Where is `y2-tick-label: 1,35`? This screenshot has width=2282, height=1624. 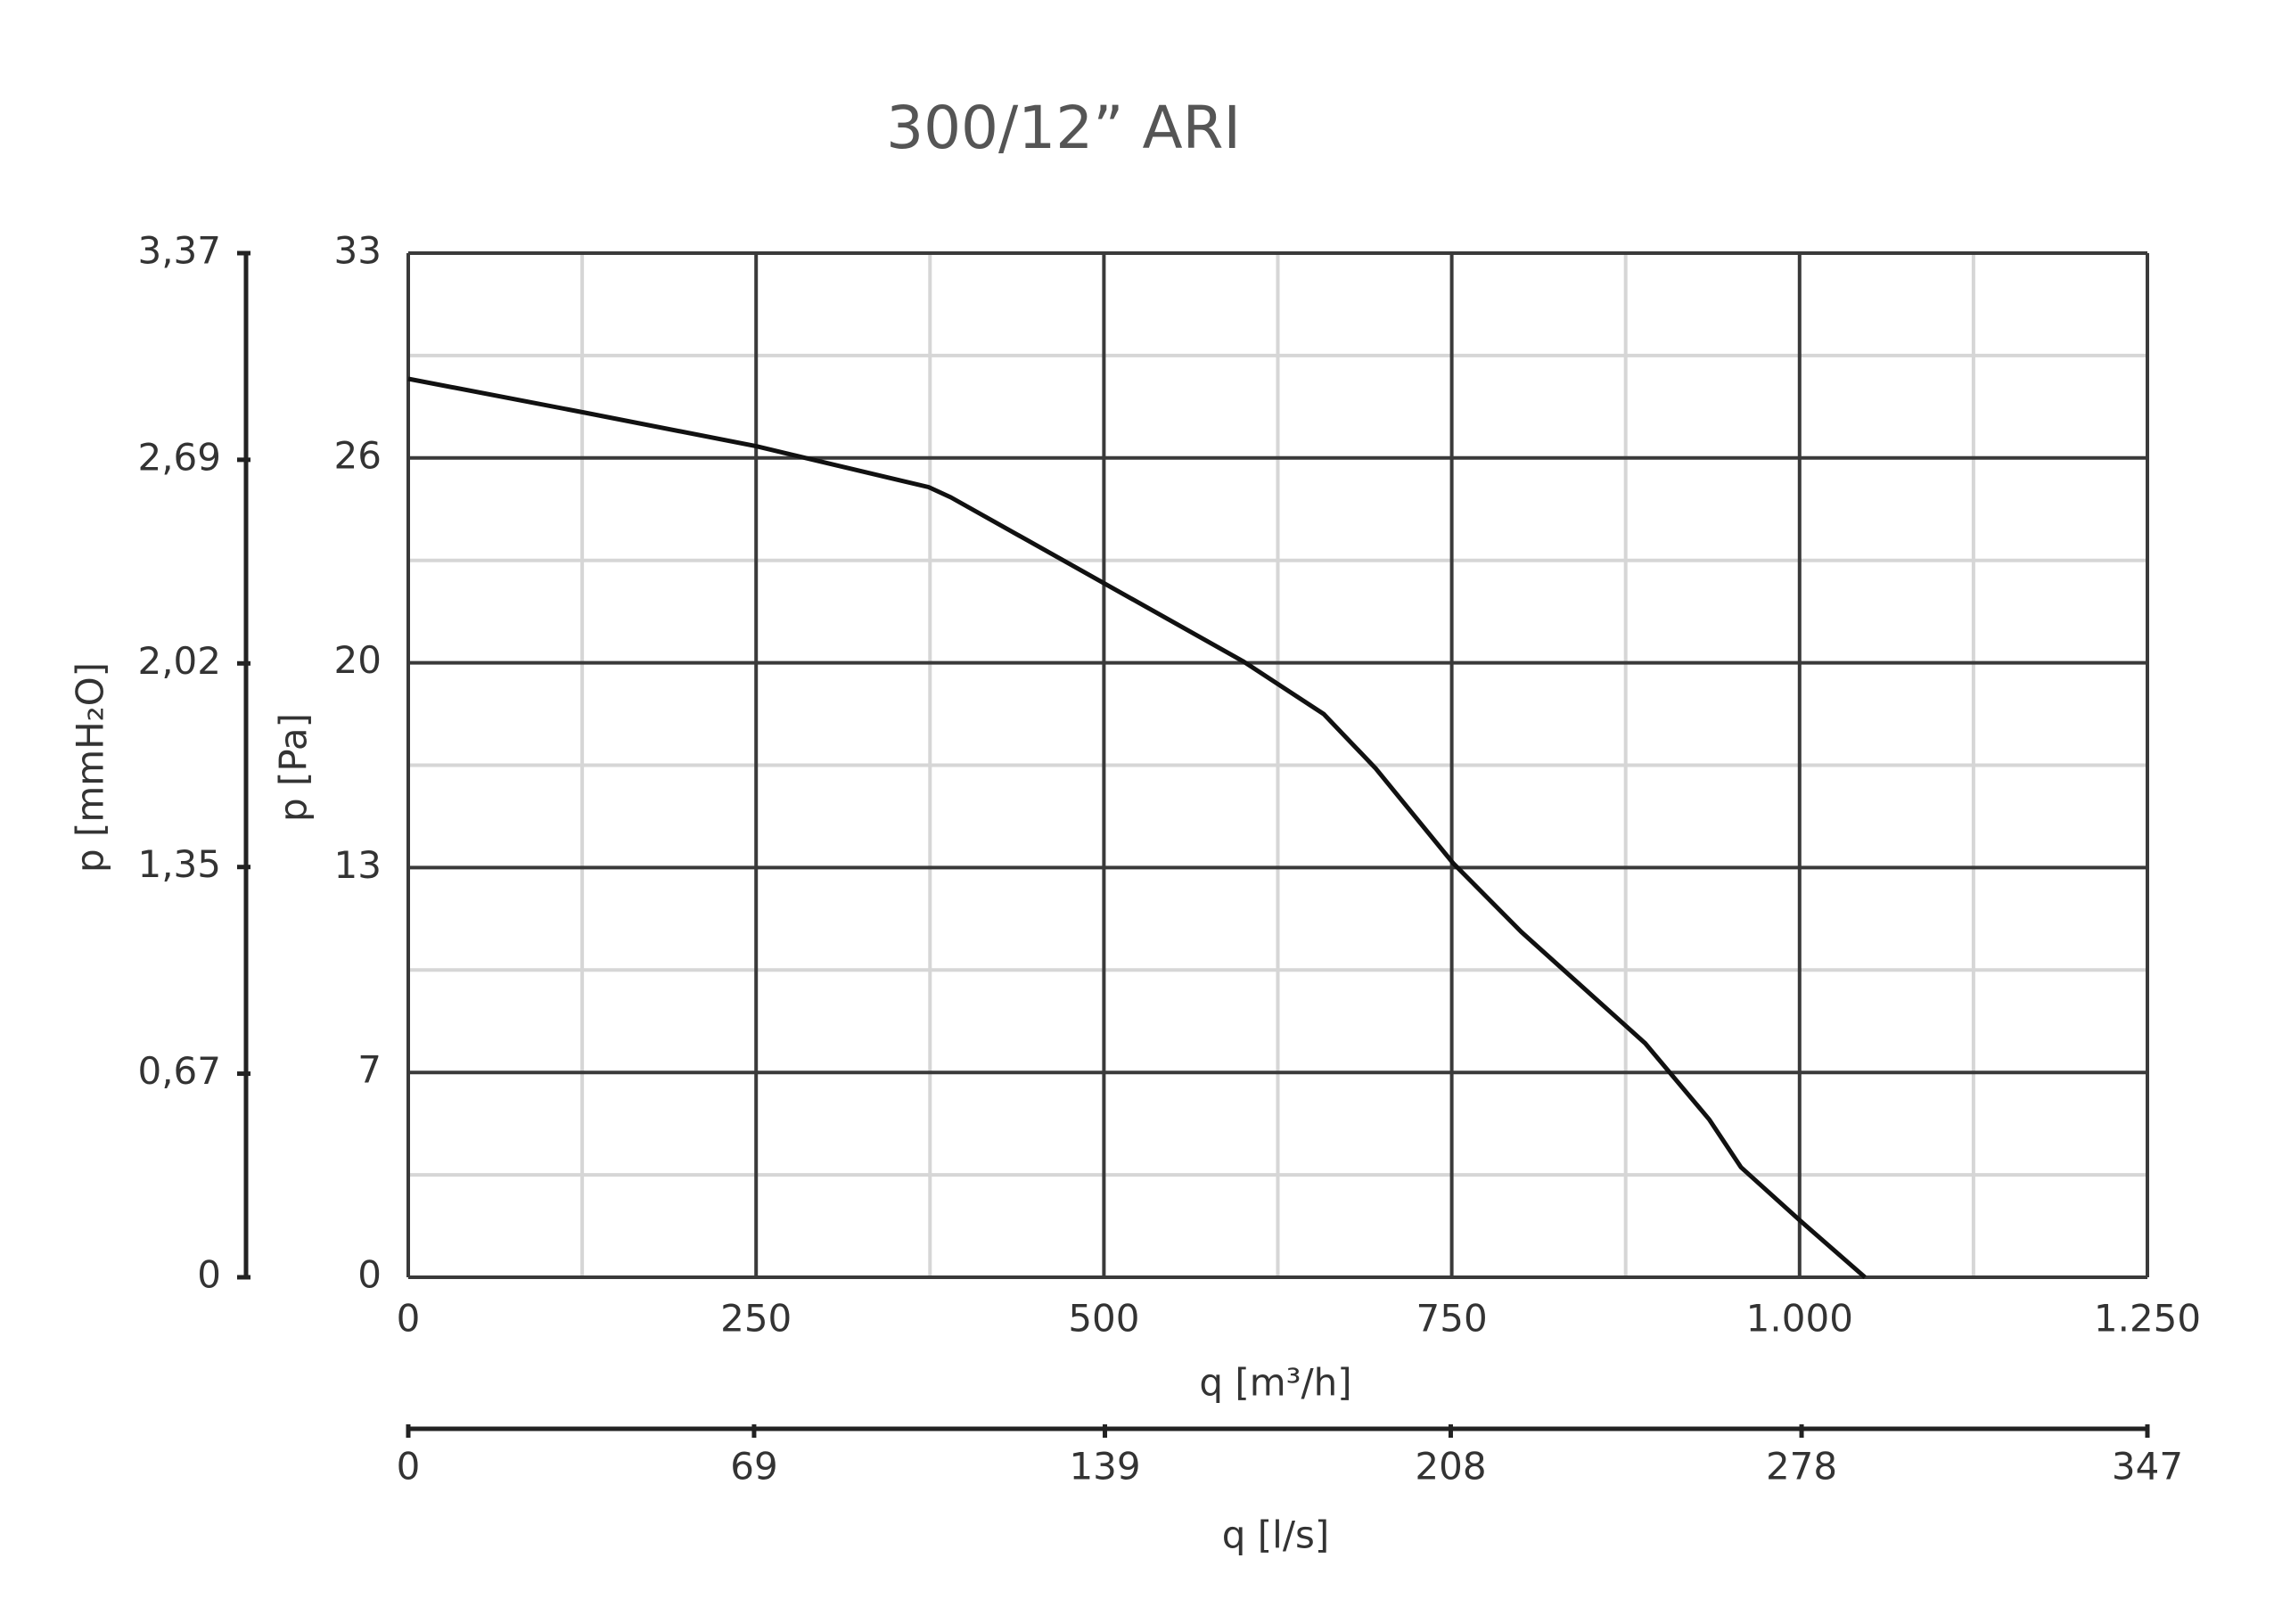 y2-tick-label: 1,35 is located at coordinates (179, 864).